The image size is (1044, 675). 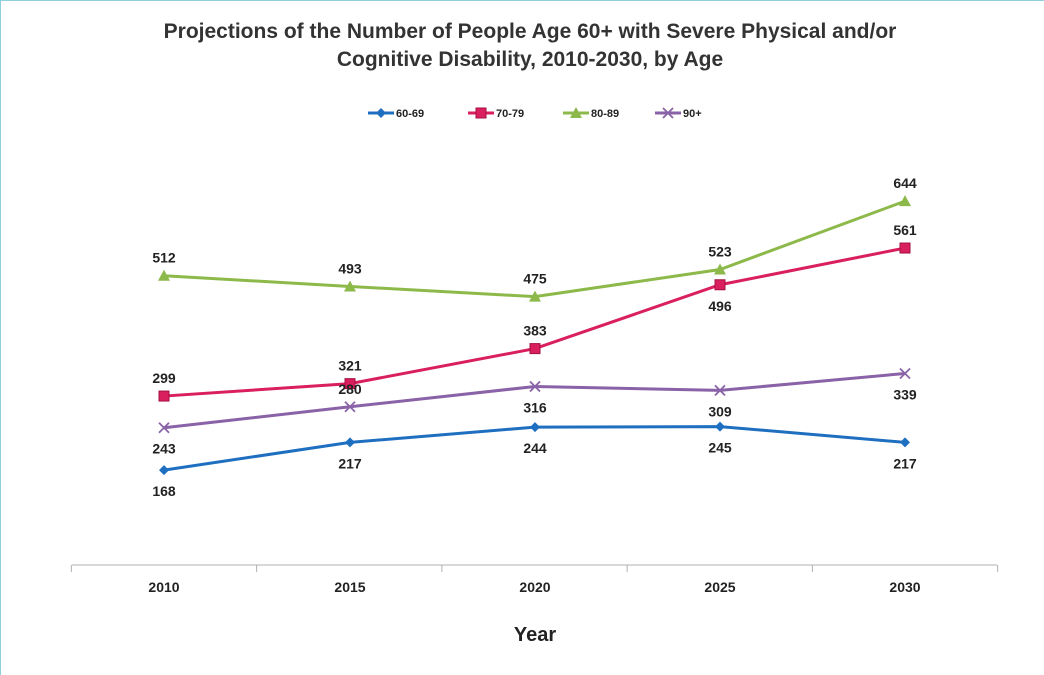 I want to click on data-label: 493, so click(x=350, y=268).